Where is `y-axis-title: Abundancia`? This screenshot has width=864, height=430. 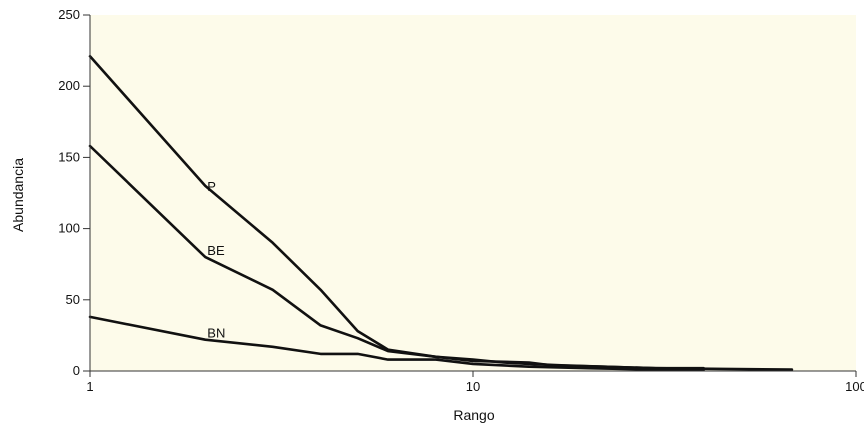
y-axis-title: Abundancia is located at coordinates (18, 195).